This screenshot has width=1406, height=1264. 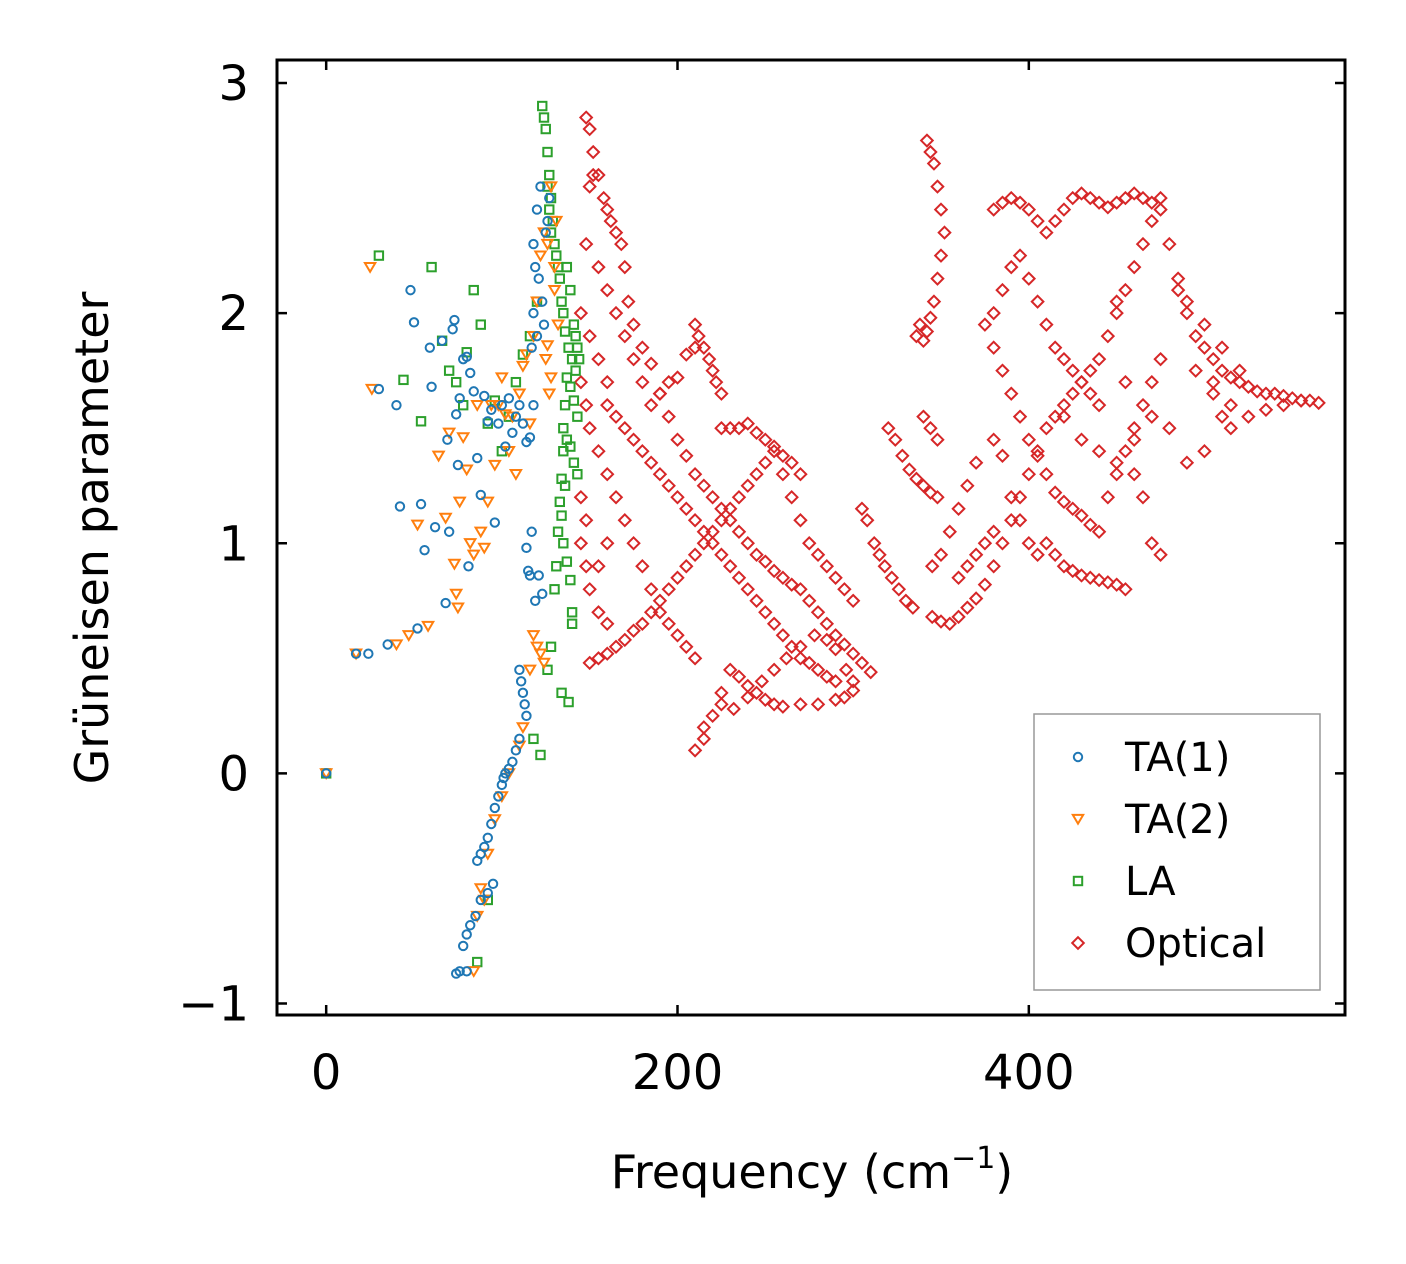 What do you see at coordinates (1029, 1073) in the screenshot?
I see `x-tick-label: 400` at bounding box center [1029, 1073].